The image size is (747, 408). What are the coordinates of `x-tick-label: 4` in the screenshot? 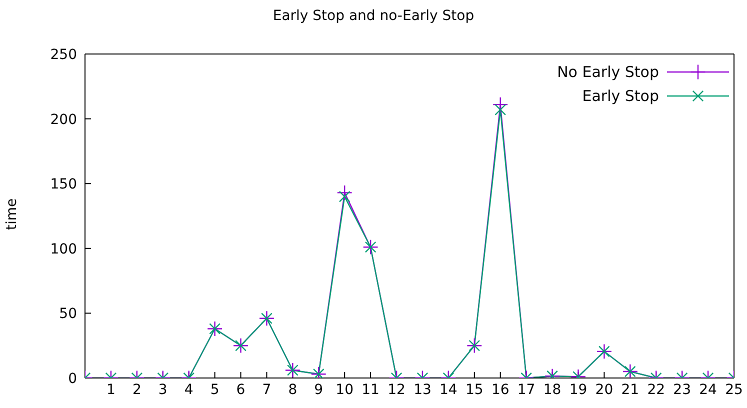 It's located at (189, 390).